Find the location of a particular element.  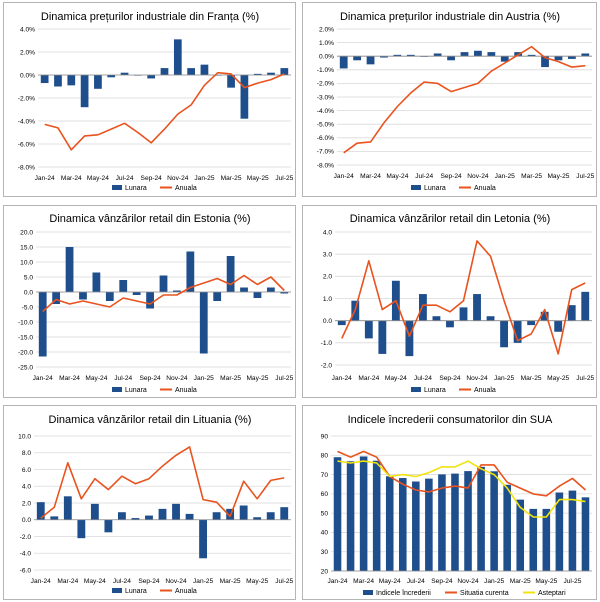

legend-label-lunara: Lunara is located at coordinates (136, 188).